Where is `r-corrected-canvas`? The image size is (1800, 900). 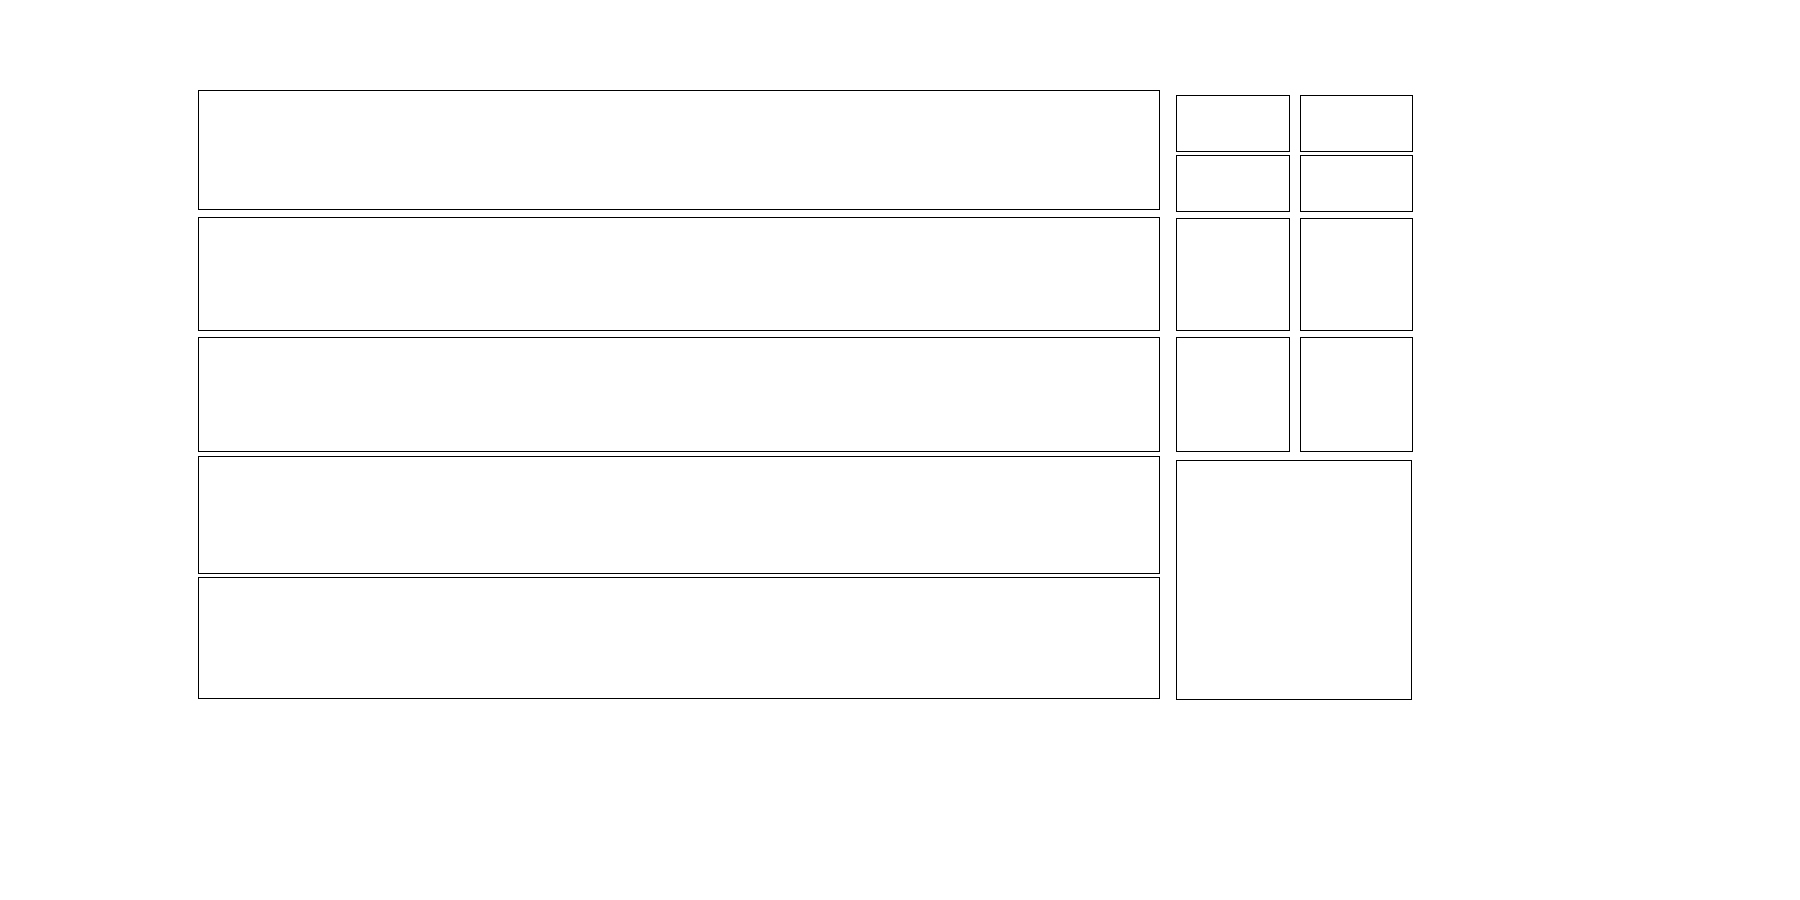
r-corrected-canvas is located at coordinates (1356, 123).